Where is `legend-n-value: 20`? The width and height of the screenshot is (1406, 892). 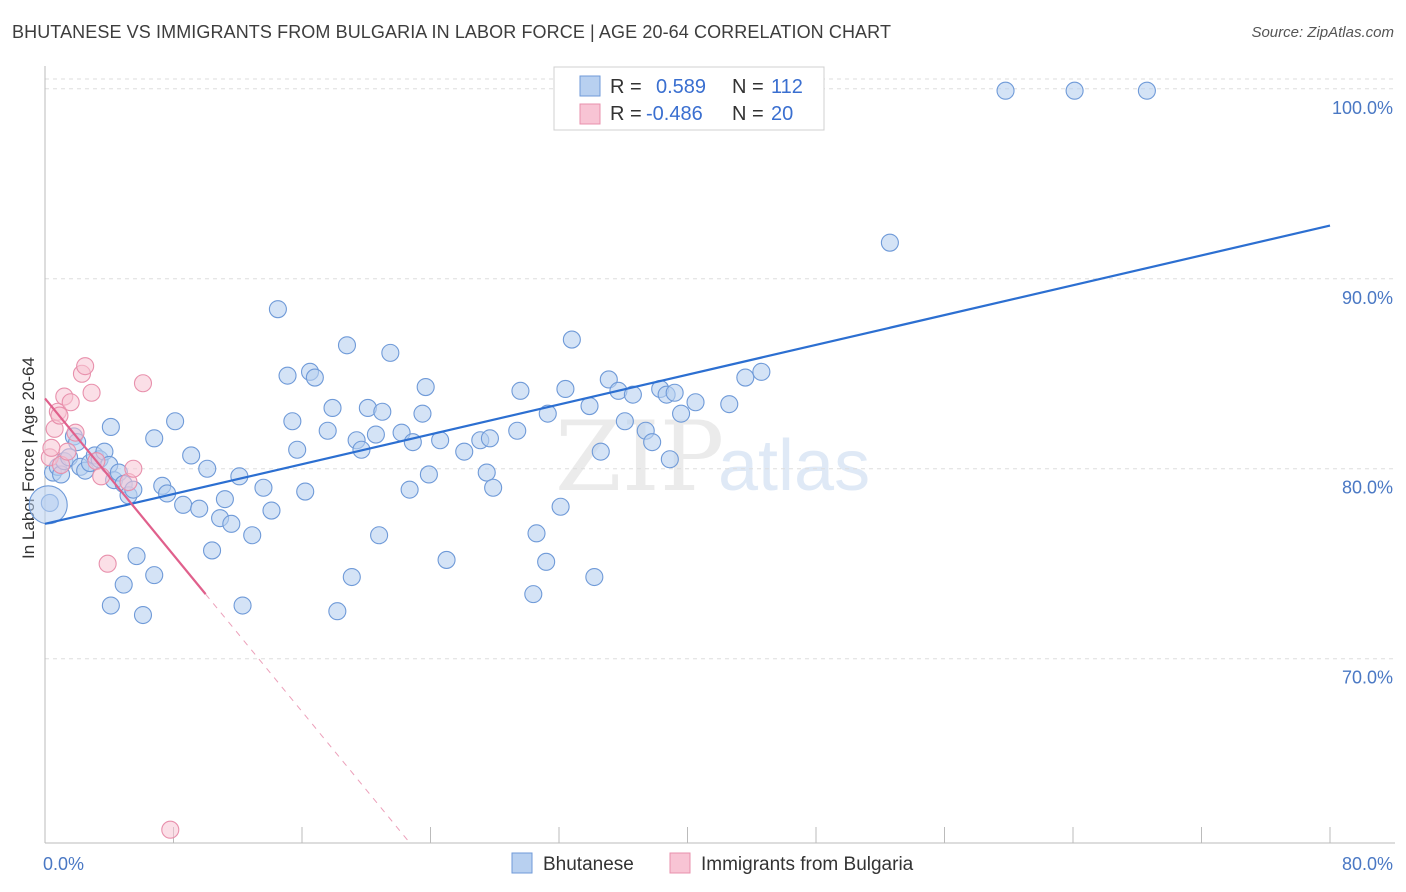
legend-n-value: 20 is located at coordinates (782, 114).